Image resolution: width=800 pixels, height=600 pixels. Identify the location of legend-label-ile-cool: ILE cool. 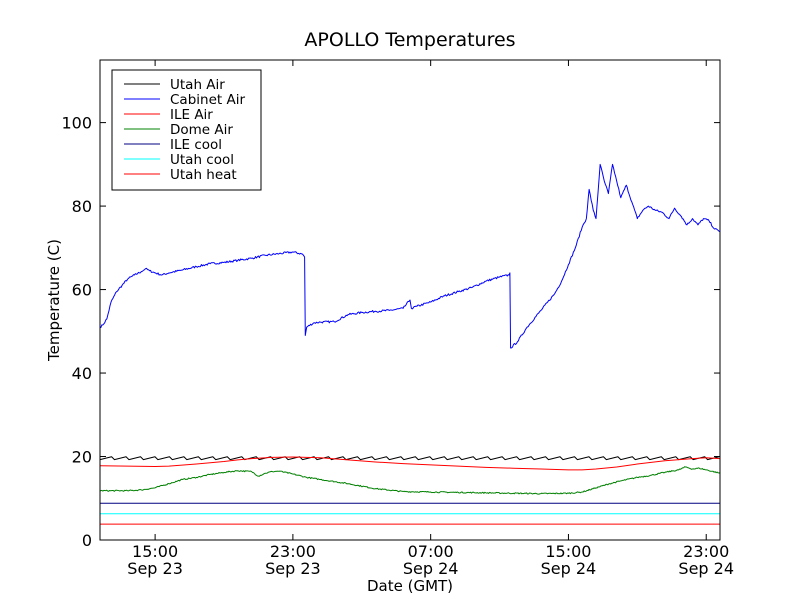
(196, 145).